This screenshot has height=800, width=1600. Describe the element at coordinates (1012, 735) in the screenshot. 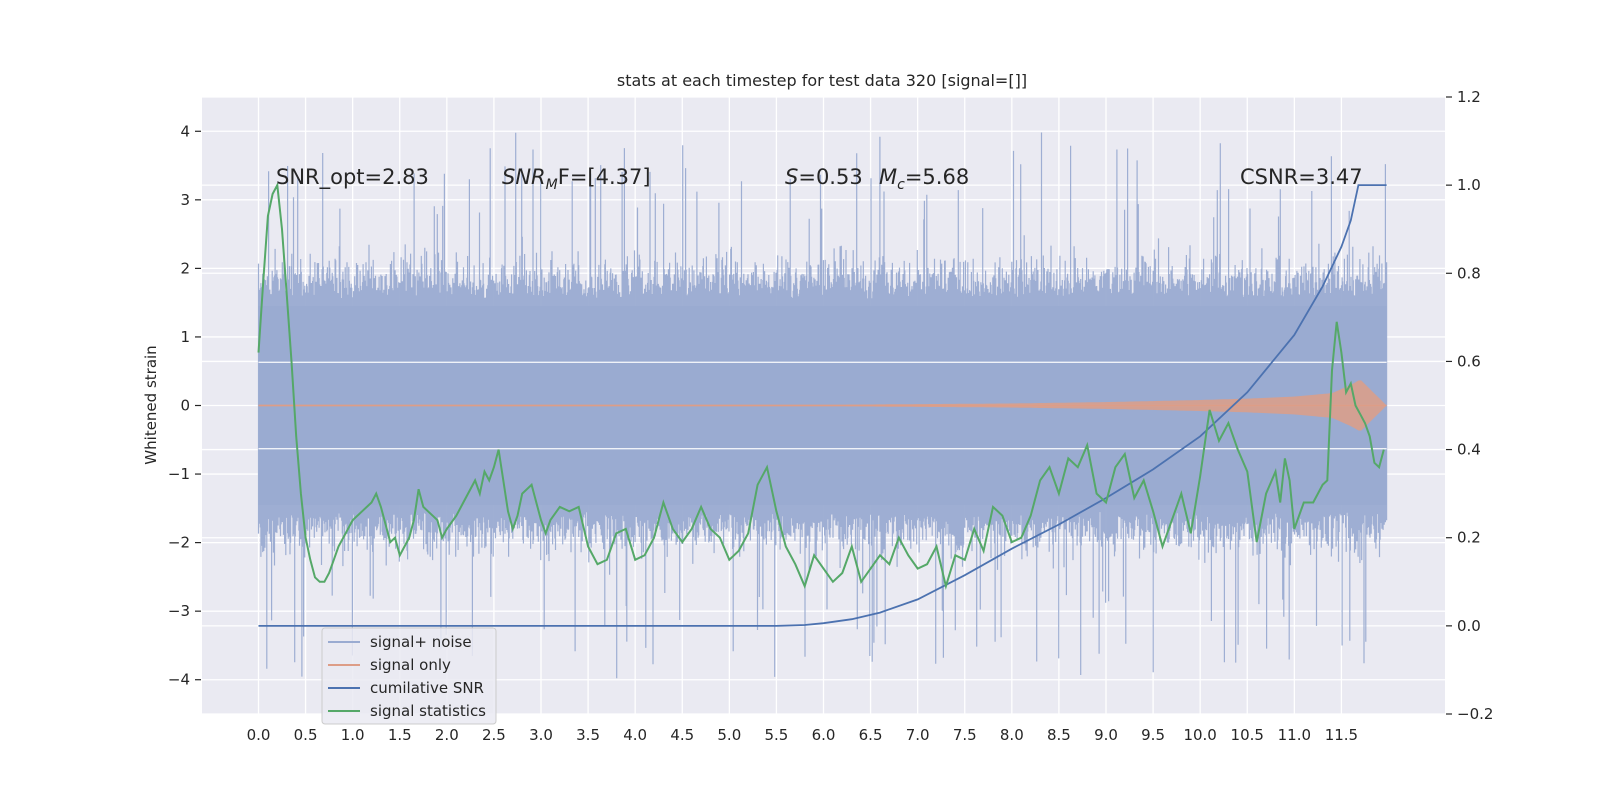

I see `x-tick-label: 8.0` at that location.